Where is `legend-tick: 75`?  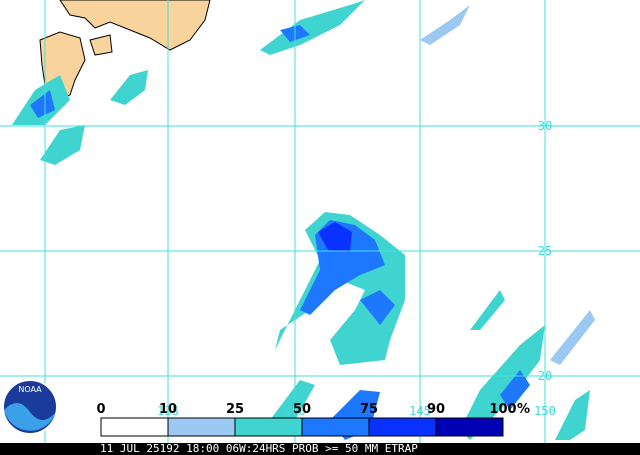 legend-tick: 75 is located at coordinates (369, 409).